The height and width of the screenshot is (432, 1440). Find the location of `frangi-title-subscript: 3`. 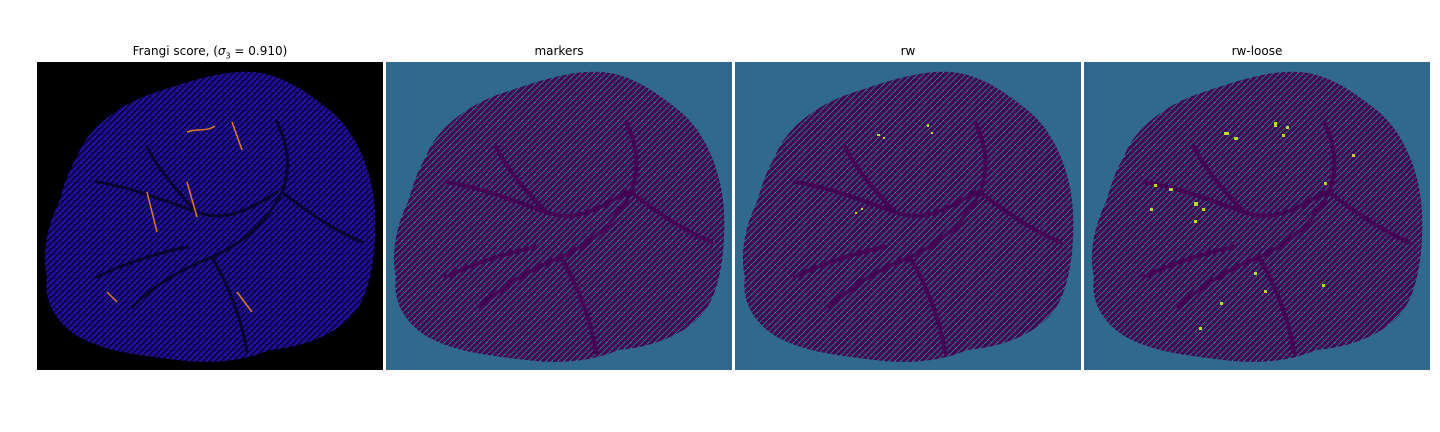

frangi-title-subscript: 3 is located at coordinates (228, 56).